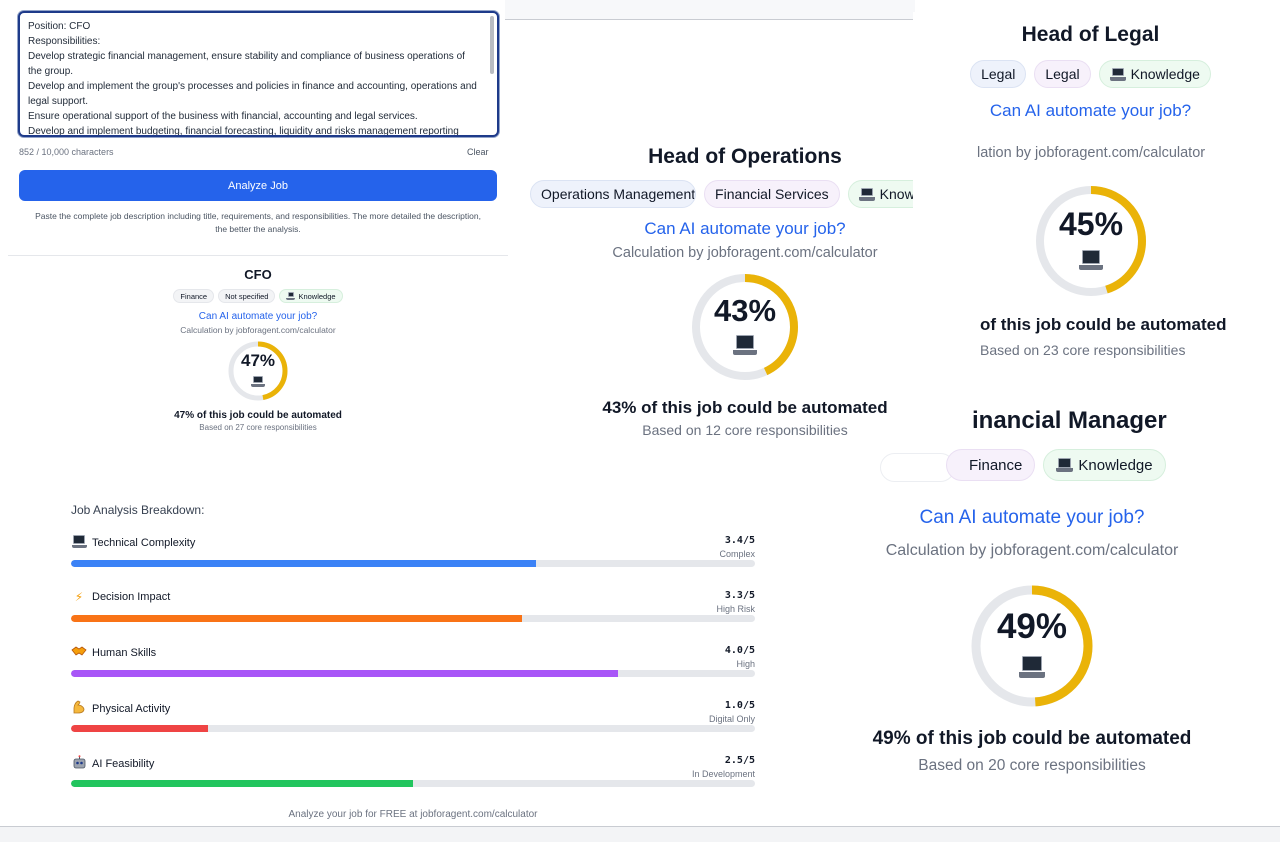 The image size is (1280, 842). What do you see at coordinates (79, 597) in the screenshot?
I see `lightning-icon: ⚡` at bounding box center [79, 597].